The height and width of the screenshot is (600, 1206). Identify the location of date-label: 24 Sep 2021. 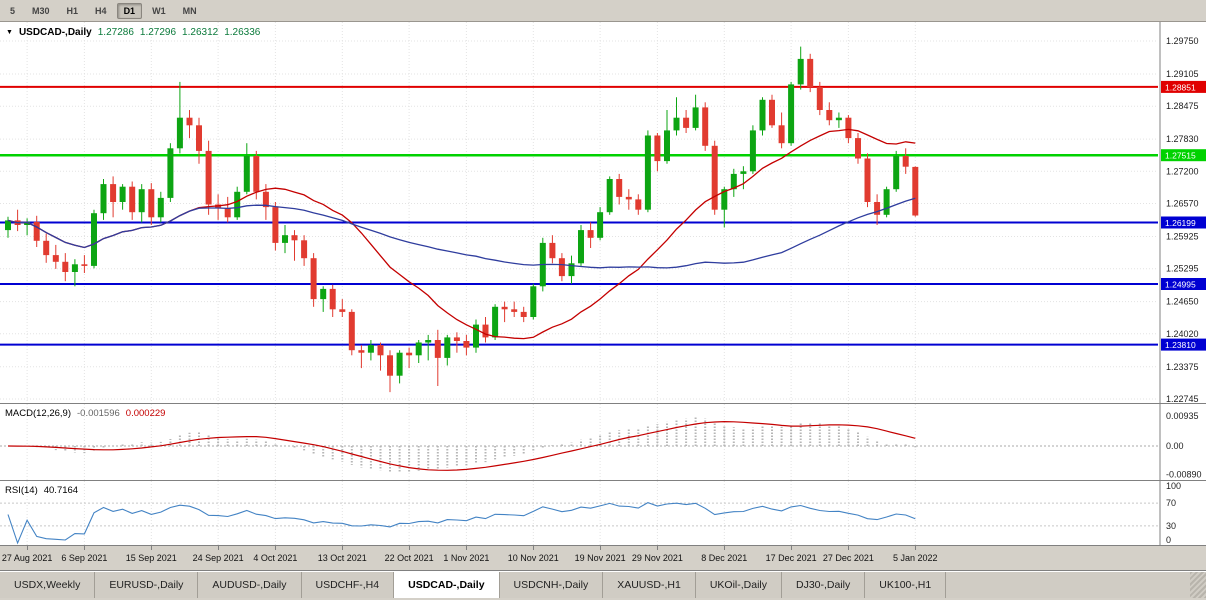
(218, 558).